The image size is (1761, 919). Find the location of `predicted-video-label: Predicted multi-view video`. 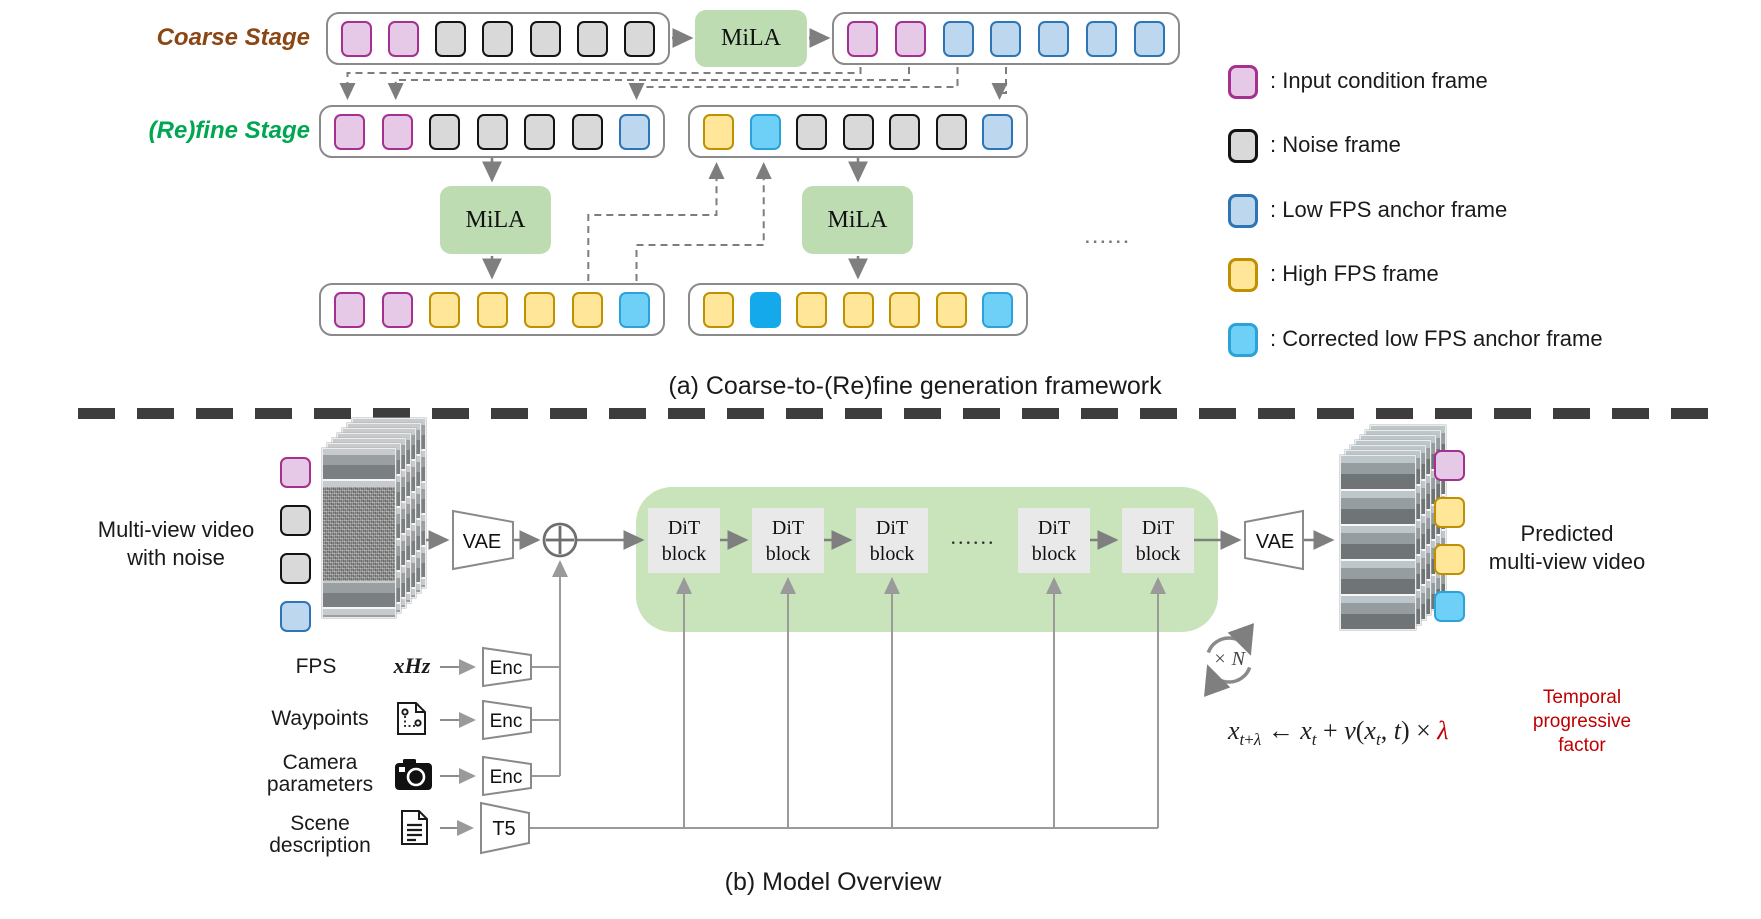

predicted-video-label: Predicted multi-view video is located at coordinates (1567, 548).